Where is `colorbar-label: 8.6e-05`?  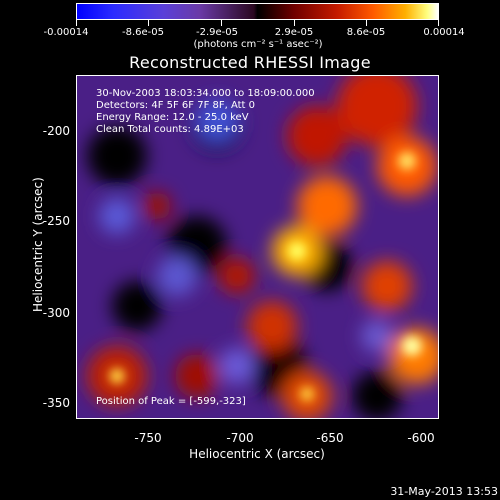 colorbar-label: 8.6e-05 is located at coordinates (366, 32).